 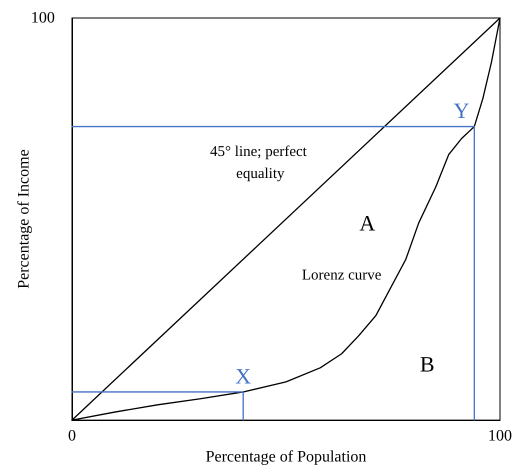 I want to click on x-axis-title: Percentage of Population, so click(x=286, y=457).